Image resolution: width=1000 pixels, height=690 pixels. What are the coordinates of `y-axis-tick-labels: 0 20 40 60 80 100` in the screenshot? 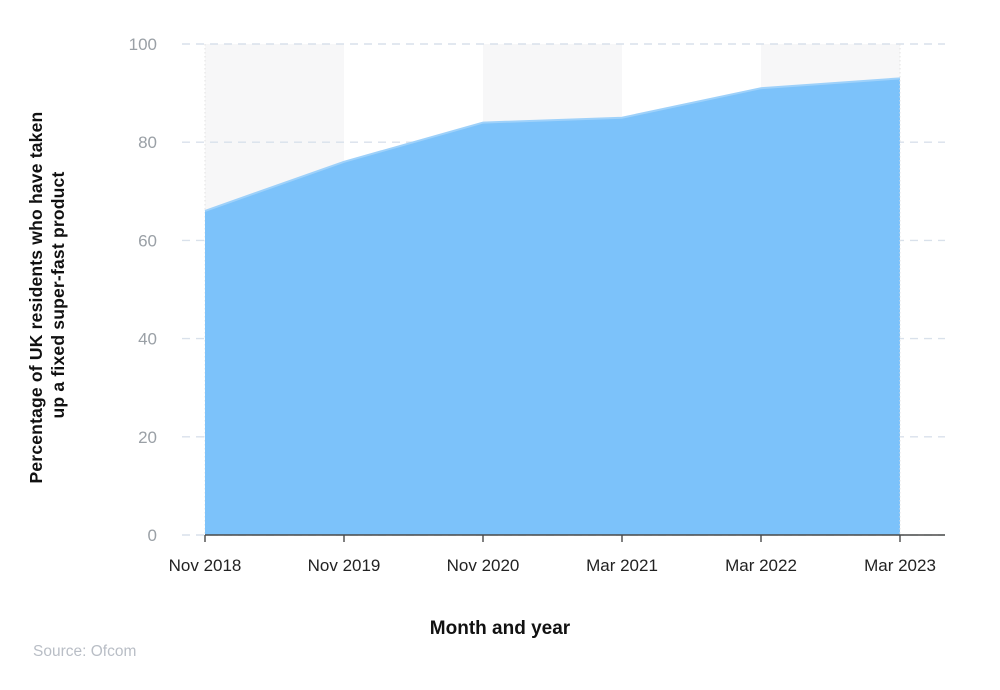 It's located at (143, 290).